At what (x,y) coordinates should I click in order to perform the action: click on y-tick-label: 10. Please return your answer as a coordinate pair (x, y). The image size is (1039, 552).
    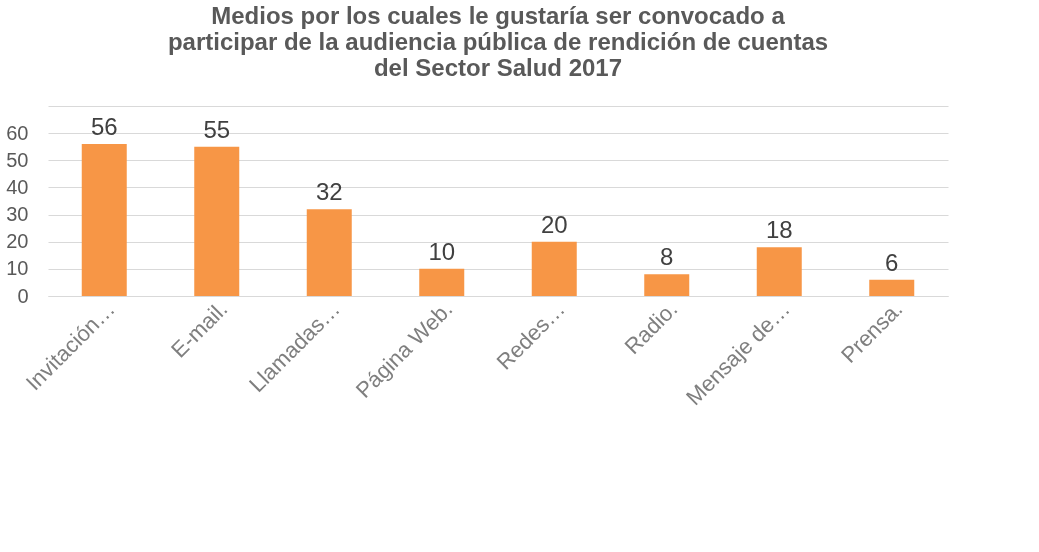
    Looking at the image, I should click on (17, 268).